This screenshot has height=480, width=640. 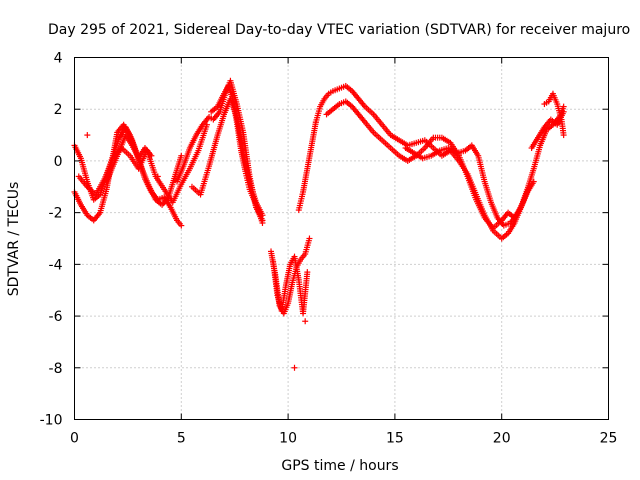 I want to click on x-tick-label: 25, so click(x=609, y=439).